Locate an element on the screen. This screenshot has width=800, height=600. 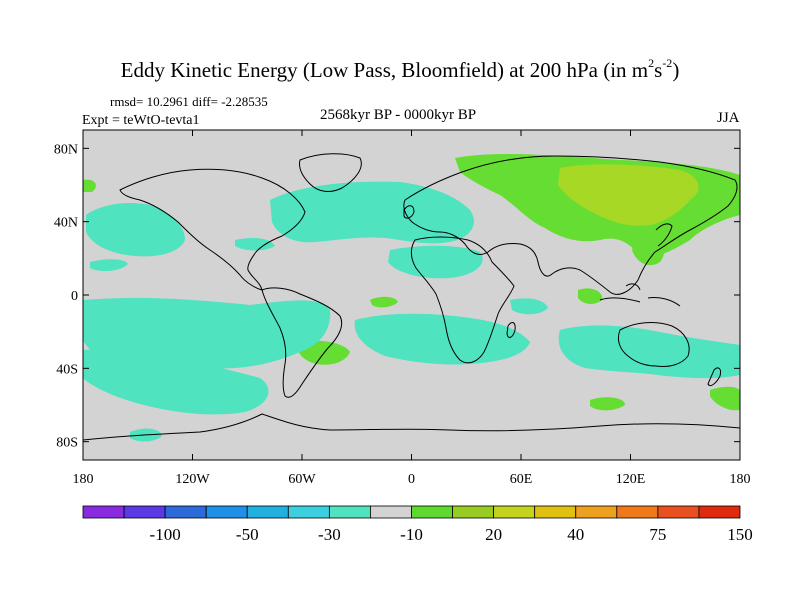
stats-line: rmsd= 10.2961 diff= -2.28535 is located at coordinates (189, 101).